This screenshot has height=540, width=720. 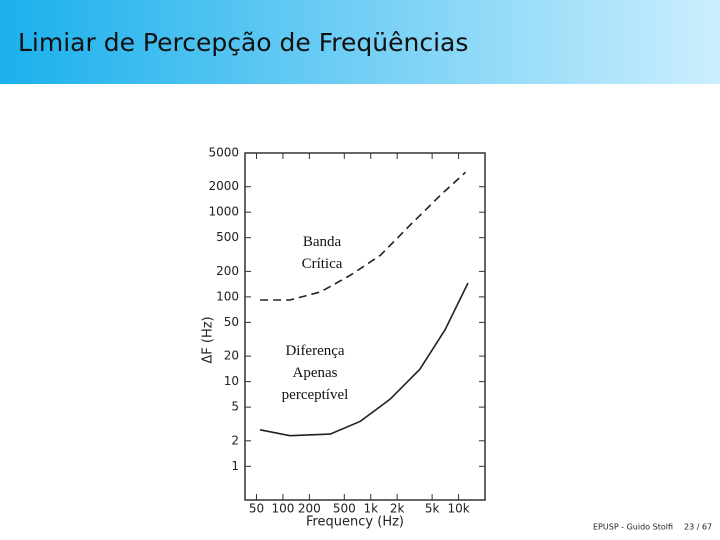 I want to click on annotation-line: Crítica, so click(x=322, y=264).